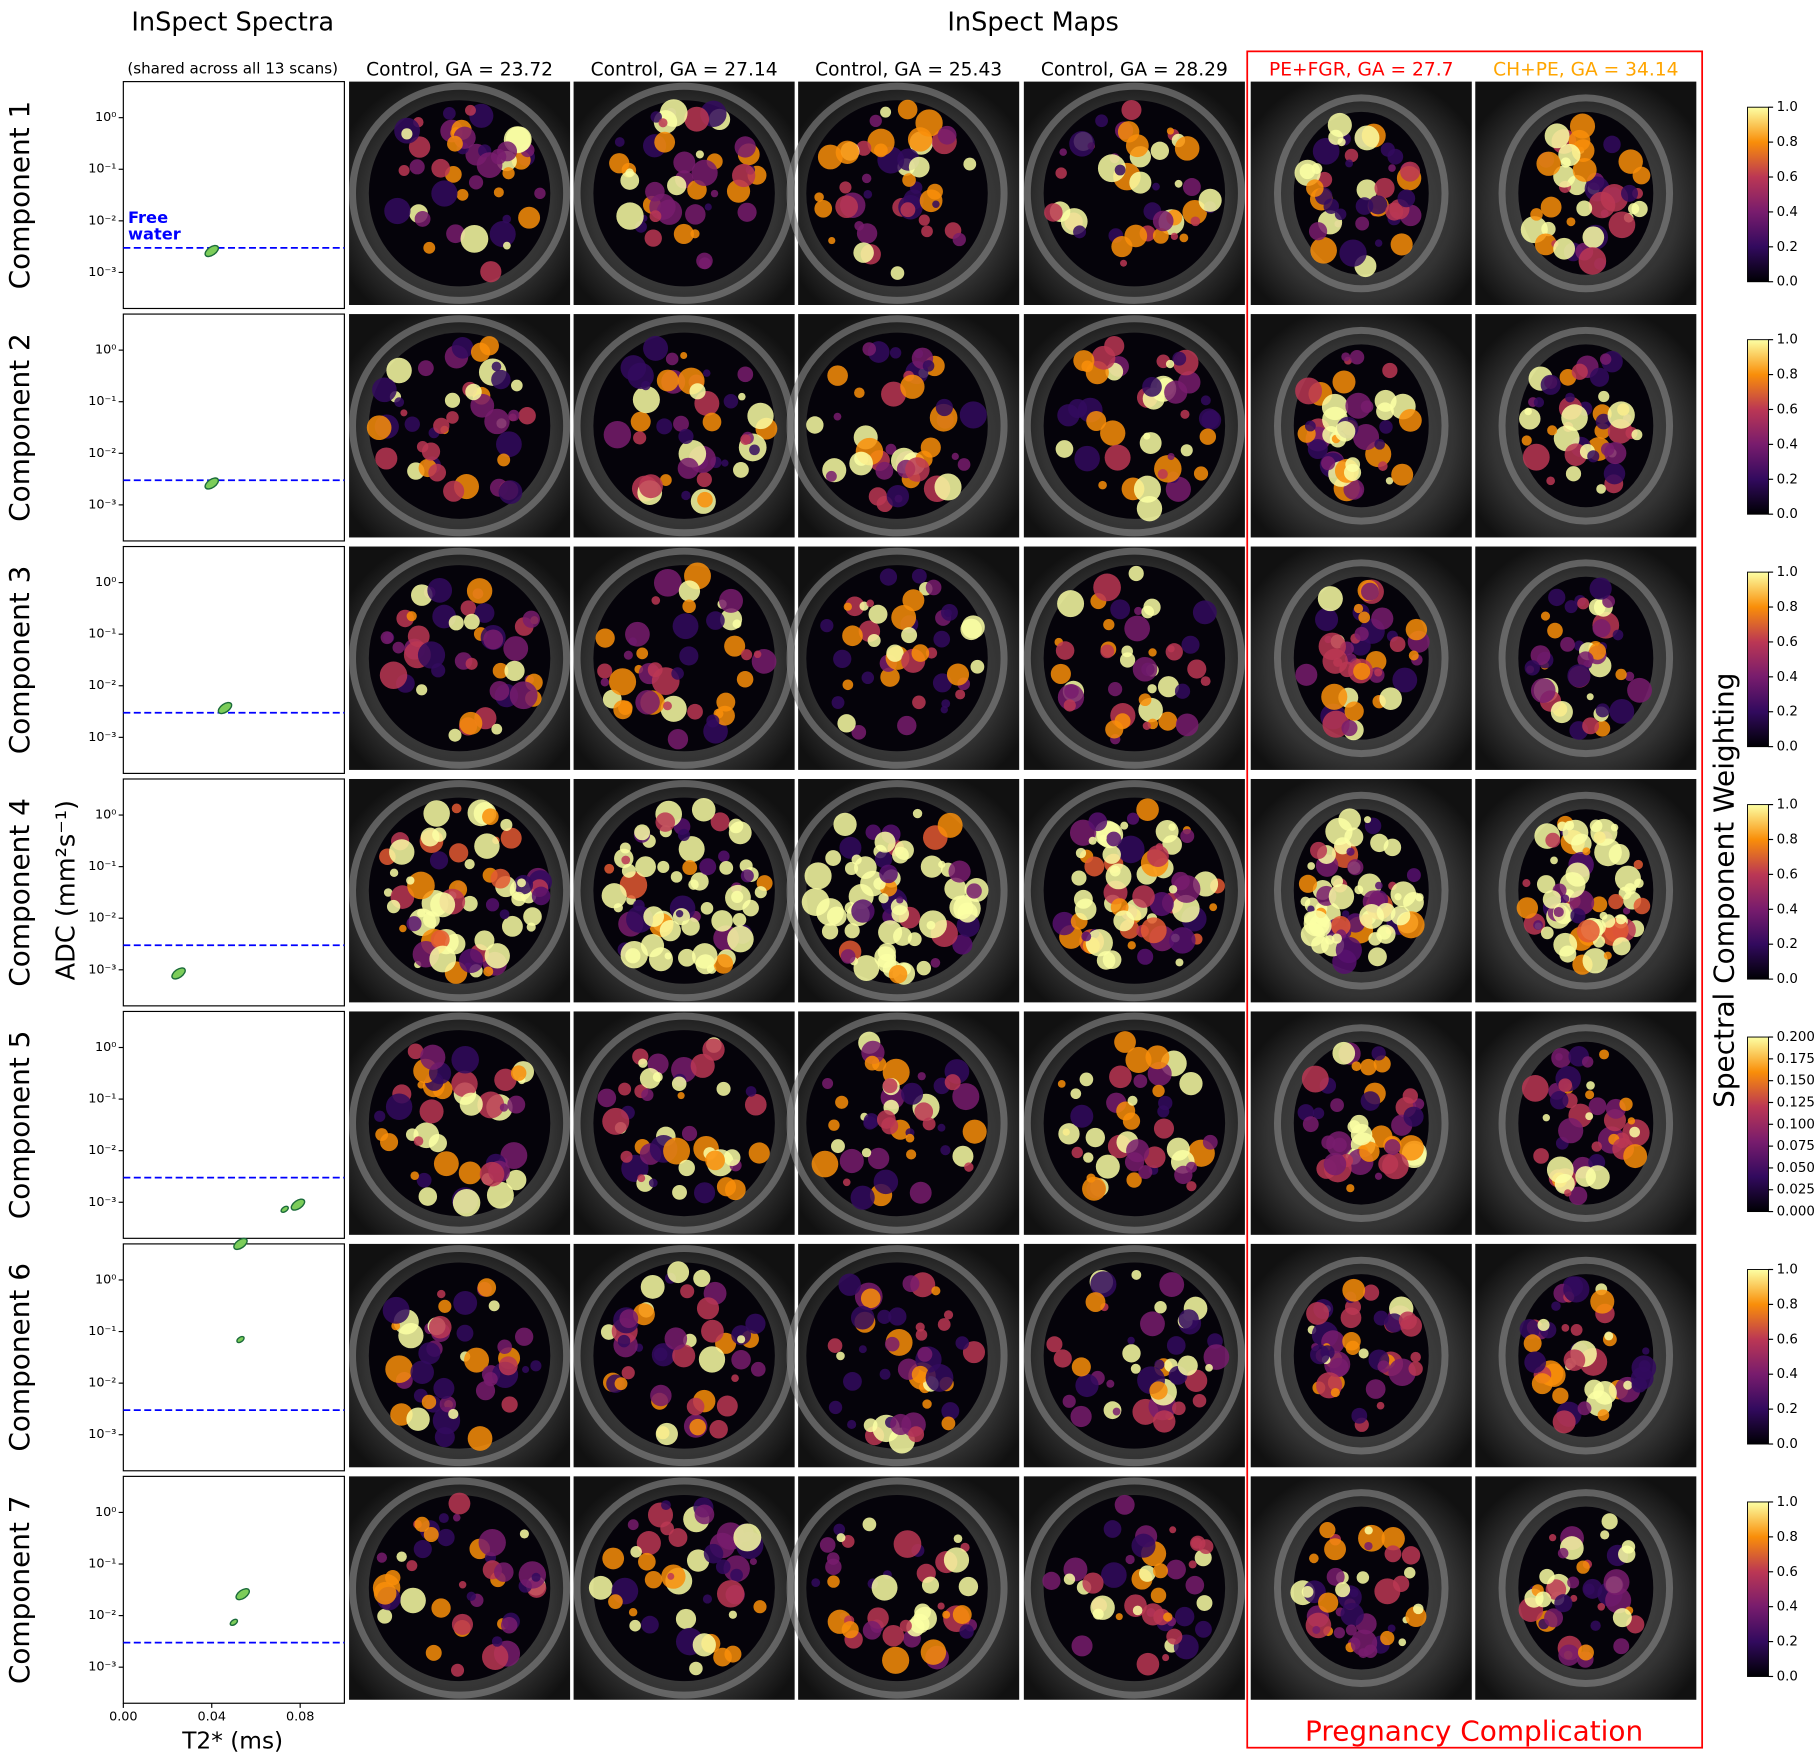 The height and width of the screenshot is (1756, 1815). I want to click on component-label: Component 4, so click(19, 892).